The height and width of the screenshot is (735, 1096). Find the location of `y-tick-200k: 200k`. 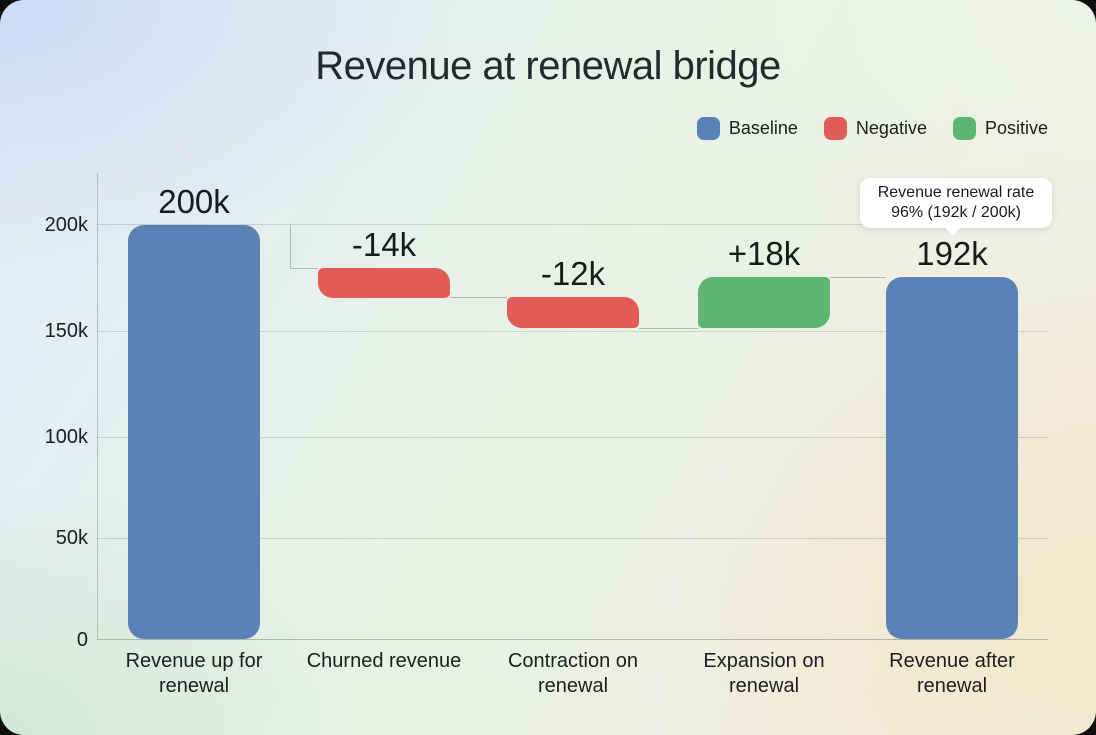

y-tick-200k: 200k is located at coordinates (66, 225).